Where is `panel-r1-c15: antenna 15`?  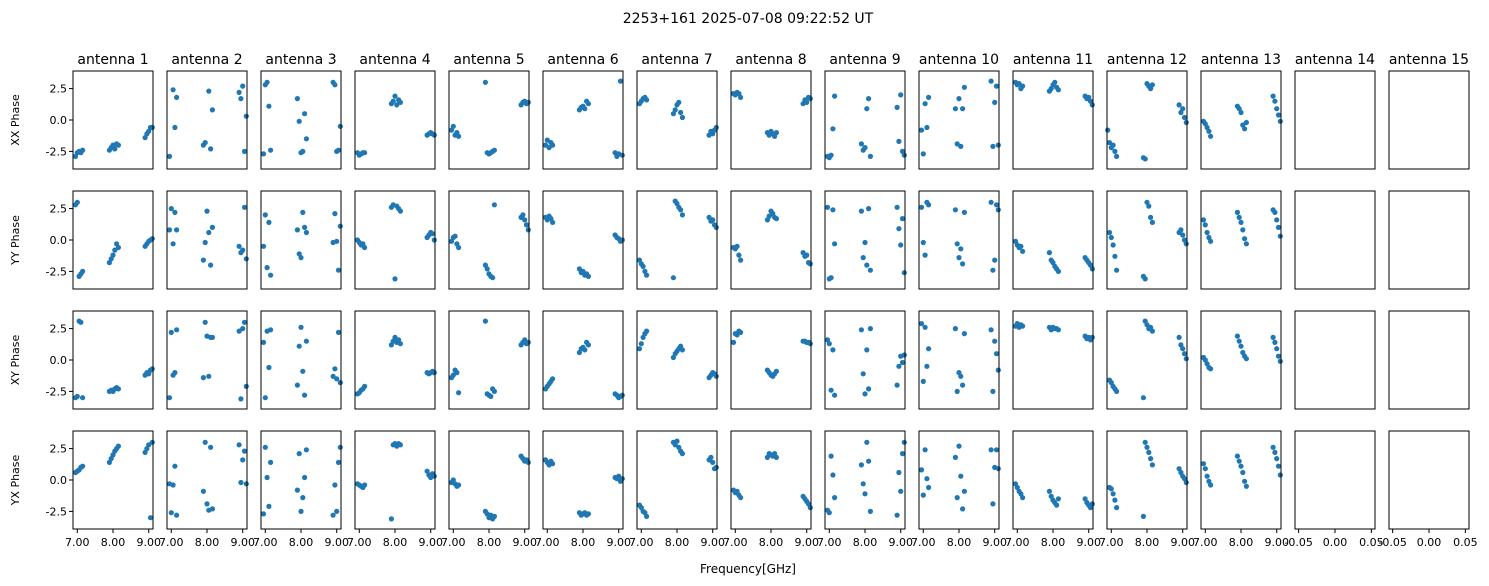
panel-r1-c15: antenna 15 is located at coordinates (1429, 111).